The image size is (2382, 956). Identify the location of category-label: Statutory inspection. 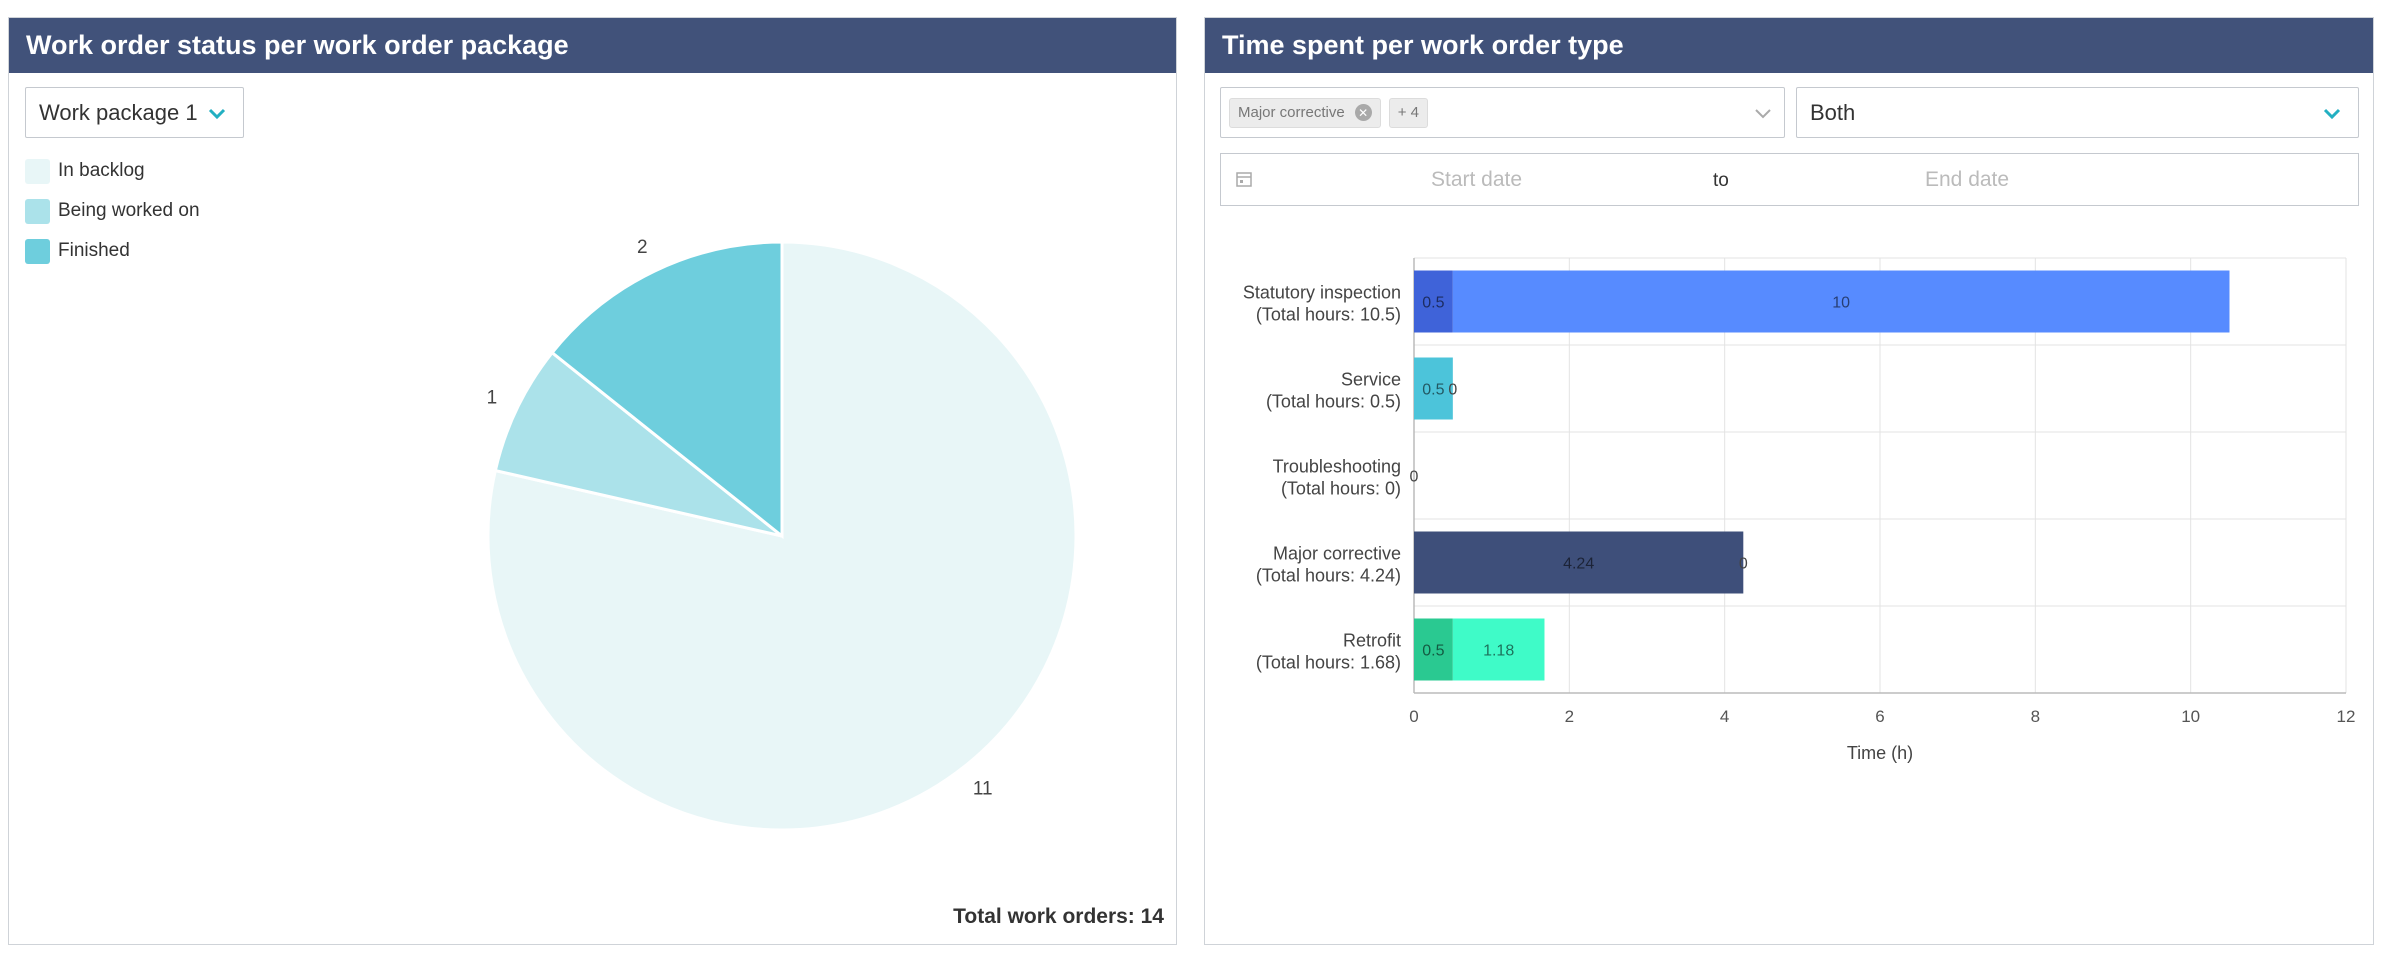
(1322, 293).